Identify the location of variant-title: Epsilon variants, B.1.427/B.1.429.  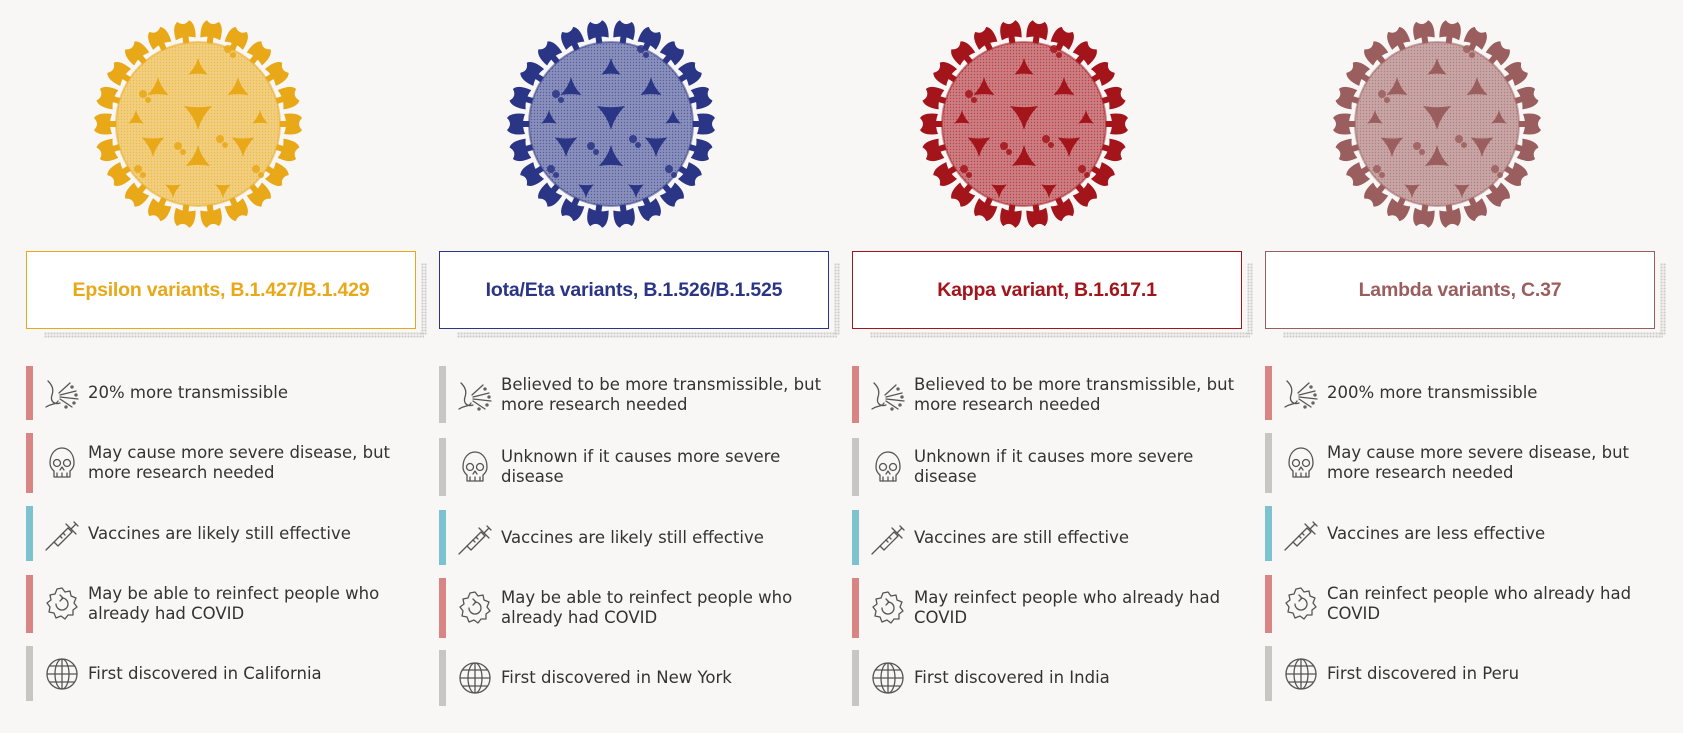
(221, 290).